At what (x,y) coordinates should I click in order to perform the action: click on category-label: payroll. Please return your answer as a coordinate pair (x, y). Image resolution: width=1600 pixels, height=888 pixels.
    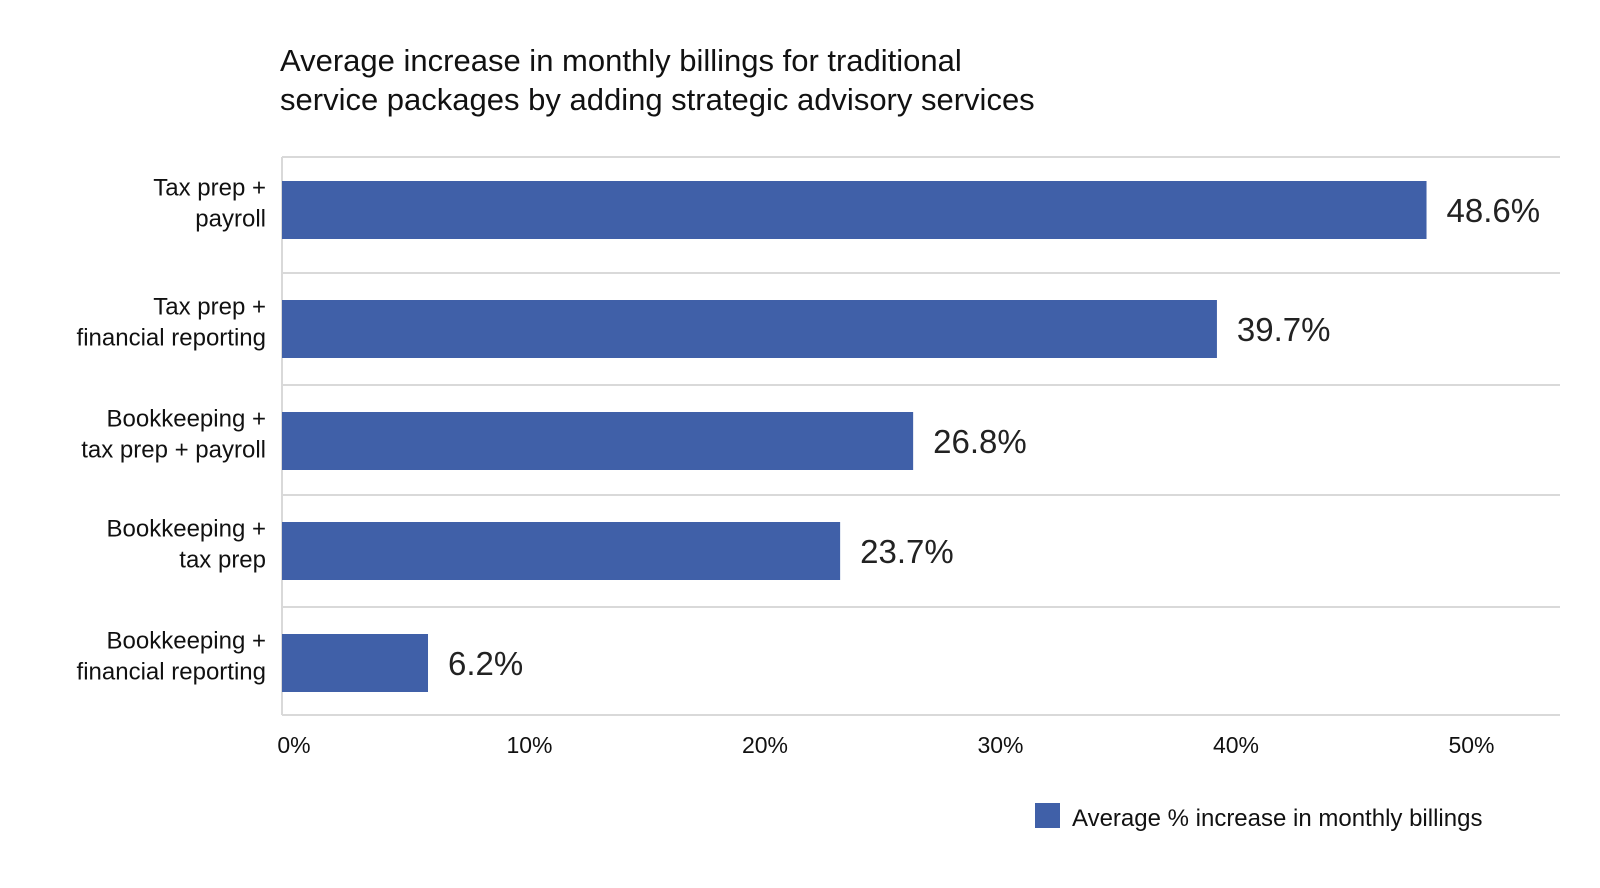
    Looking at the image, I should click on (230, 219).